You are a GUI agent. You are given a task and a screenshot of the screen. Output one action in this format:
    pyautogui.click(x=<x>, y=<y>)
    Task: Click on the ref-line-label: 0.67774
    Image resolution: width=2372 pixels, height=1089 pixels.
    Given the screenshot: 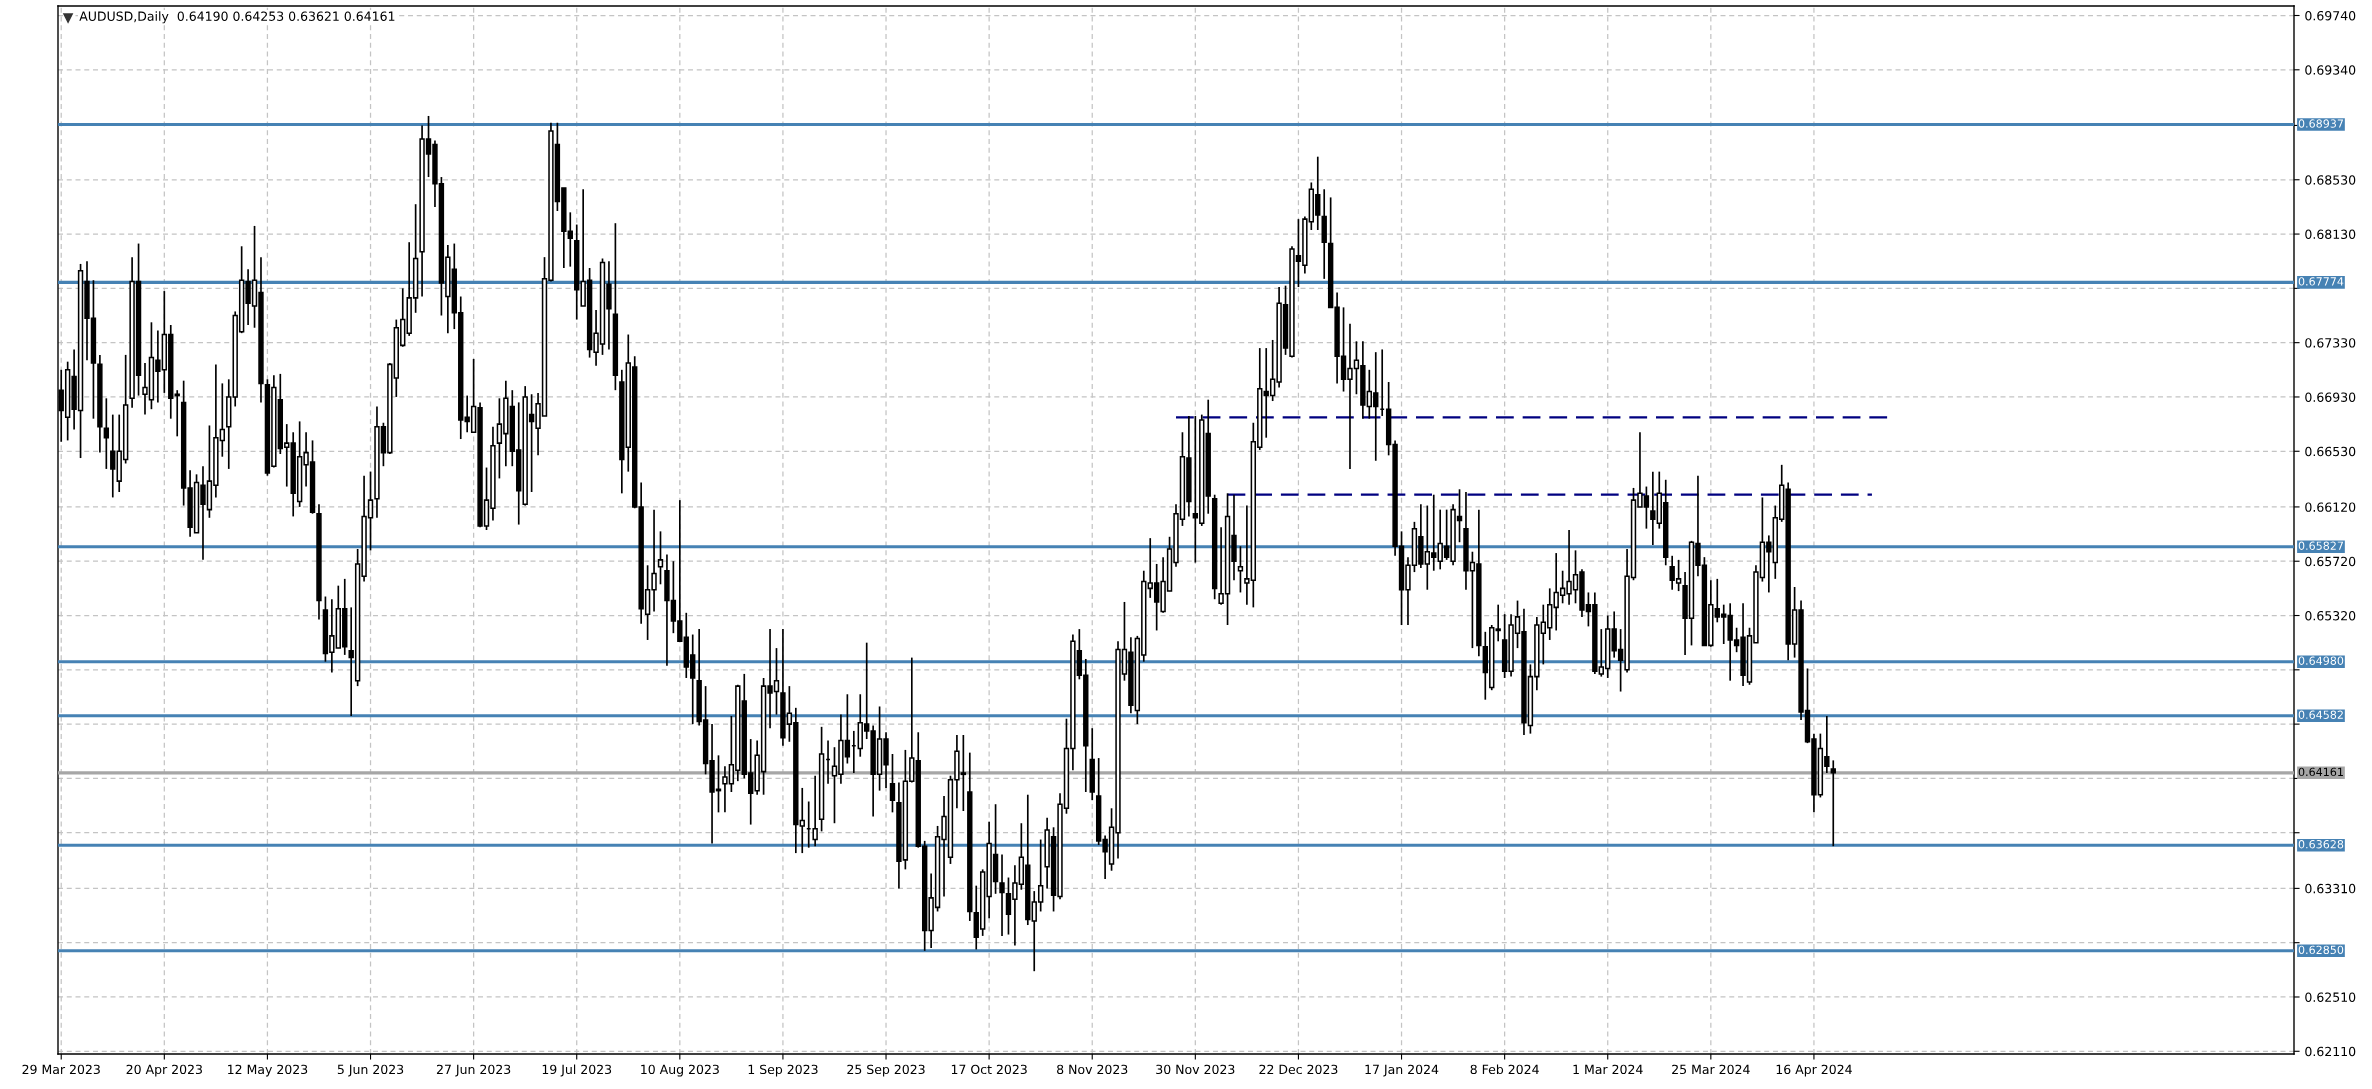 What is the action you would take?
    pyautogui.click(x=2321, y=281)
    